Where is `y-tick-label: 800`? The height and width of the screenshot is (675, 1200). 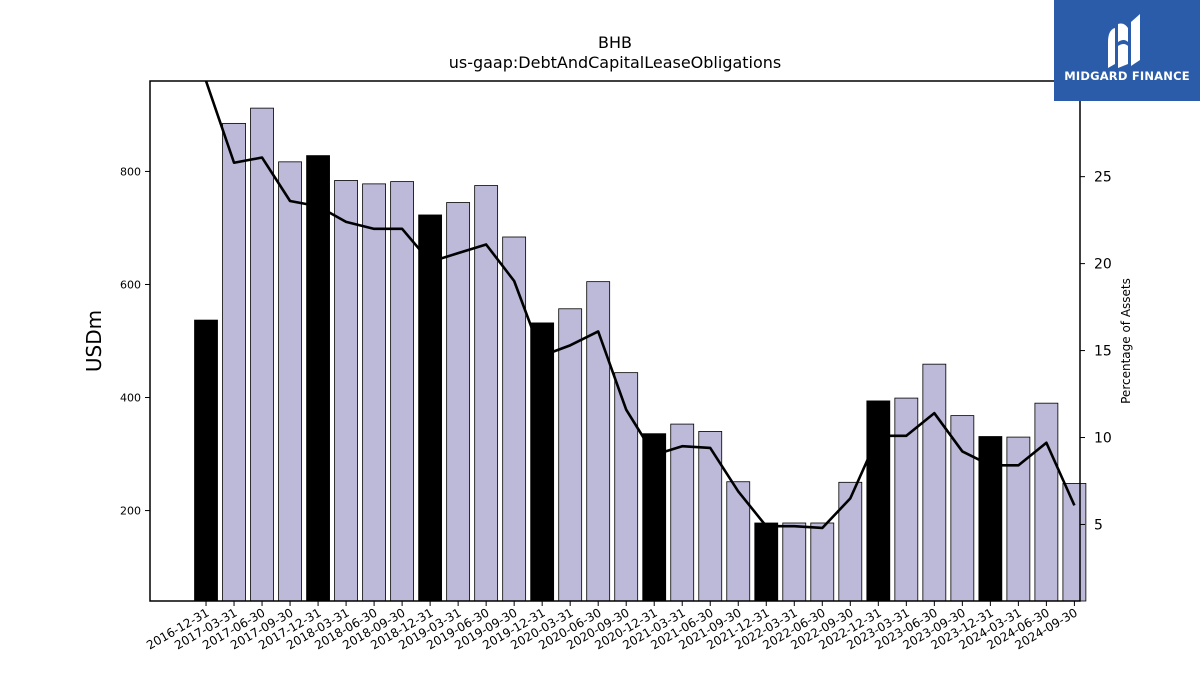
y-tick-label: 800 is located at coordinates (130, 171).